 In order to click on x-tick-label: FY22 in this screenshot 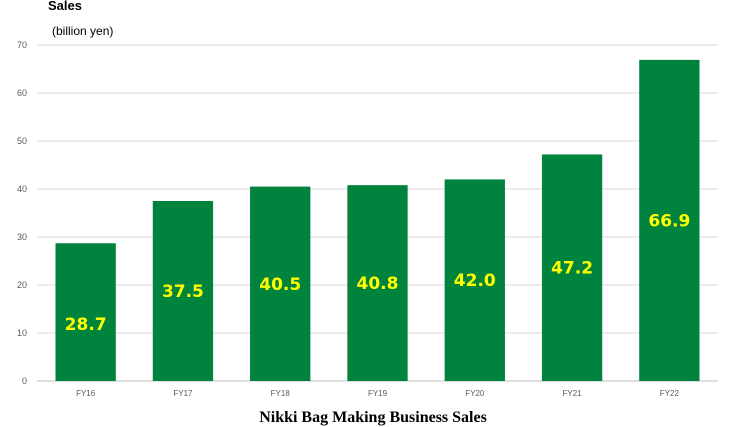, I will do `click(670, 393)`.